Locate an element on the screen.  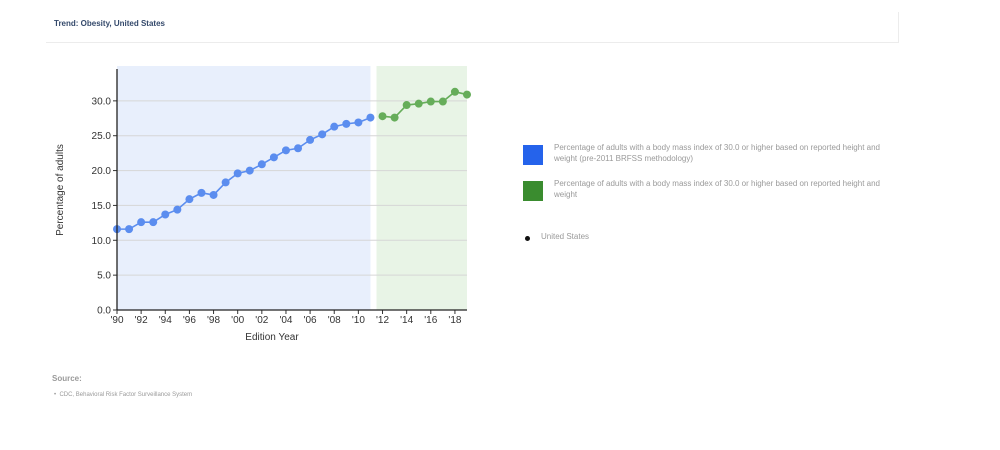
data-point-2010 is located at coordinates (358, 122).